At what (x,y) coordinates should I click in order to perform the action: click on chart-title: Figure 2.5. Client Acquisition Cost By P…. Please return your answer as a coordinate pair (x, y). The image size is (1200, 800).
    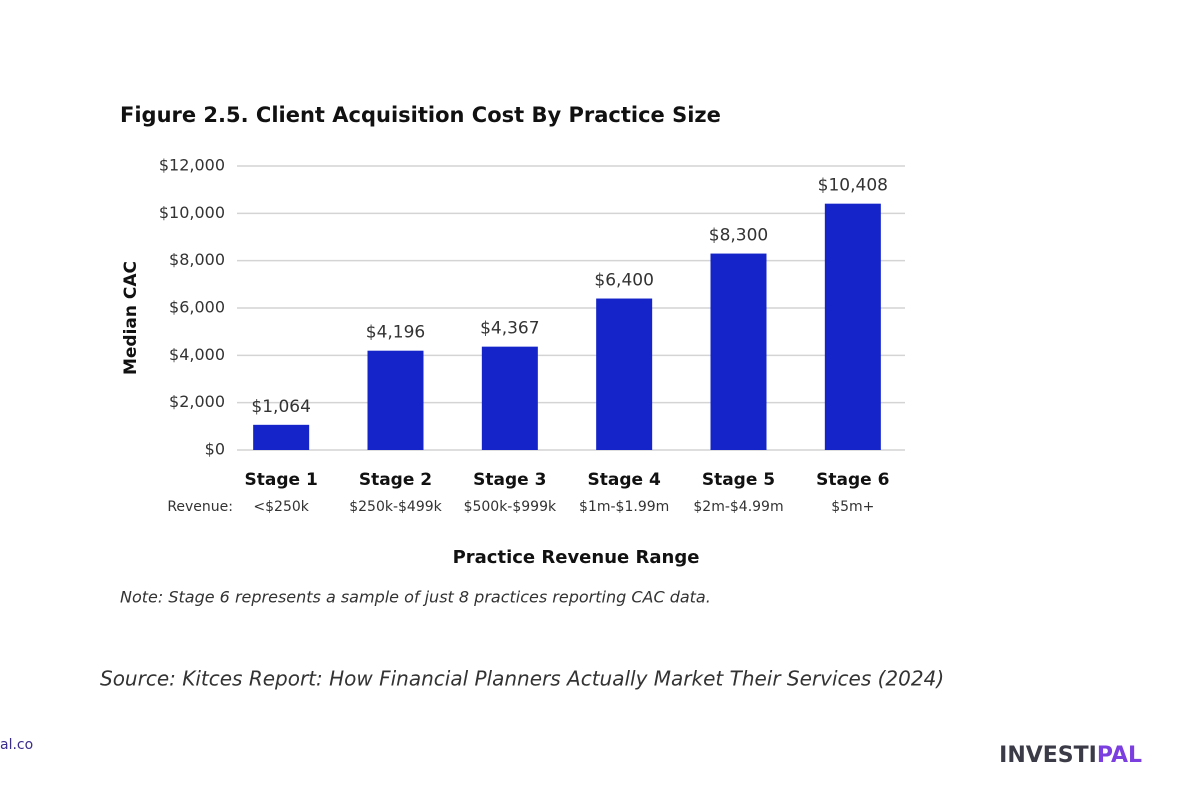
    Looking at the image, I should click on (420, 115).